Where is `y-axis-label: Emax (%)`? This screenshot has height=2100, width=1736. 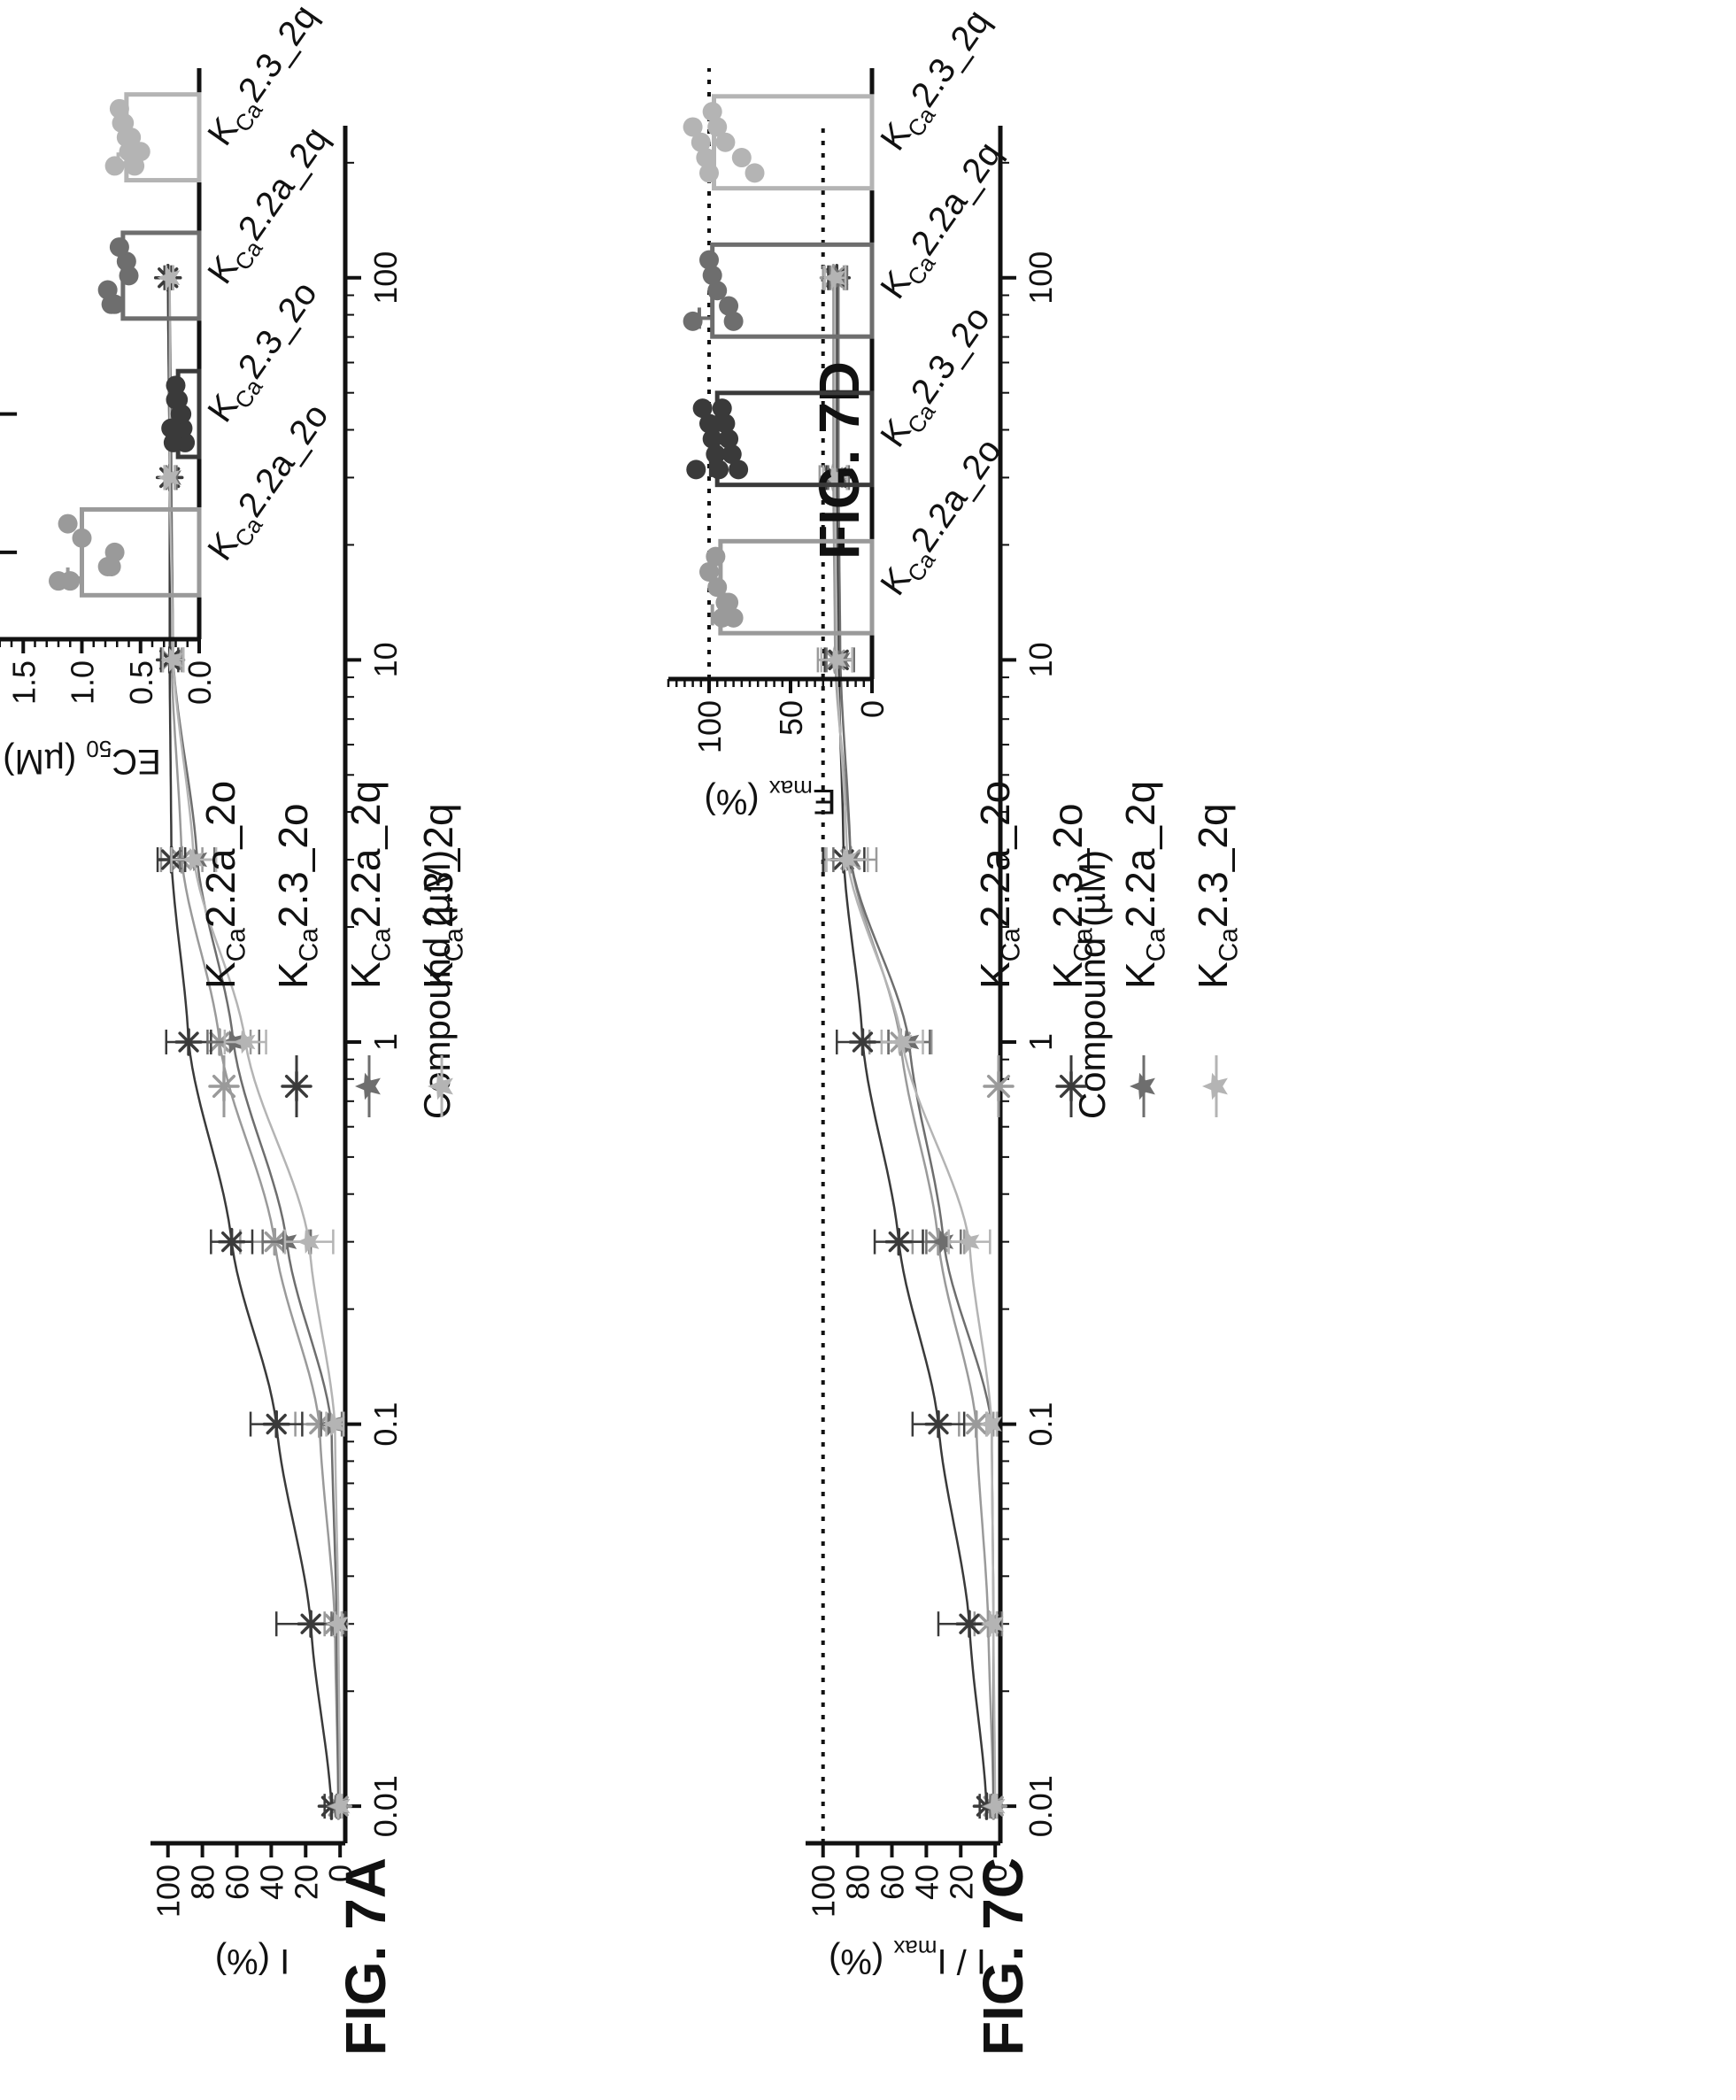
y-axis-label: Emax (%) is located at coordinates (770, 798).